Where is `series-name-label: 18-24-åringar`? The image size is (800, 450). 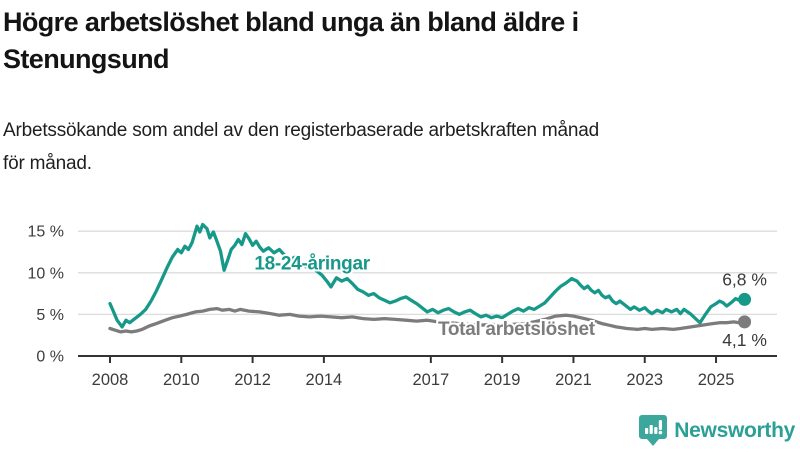 series-name-label: 18-24-åringar is located at coordinates (312, 263).